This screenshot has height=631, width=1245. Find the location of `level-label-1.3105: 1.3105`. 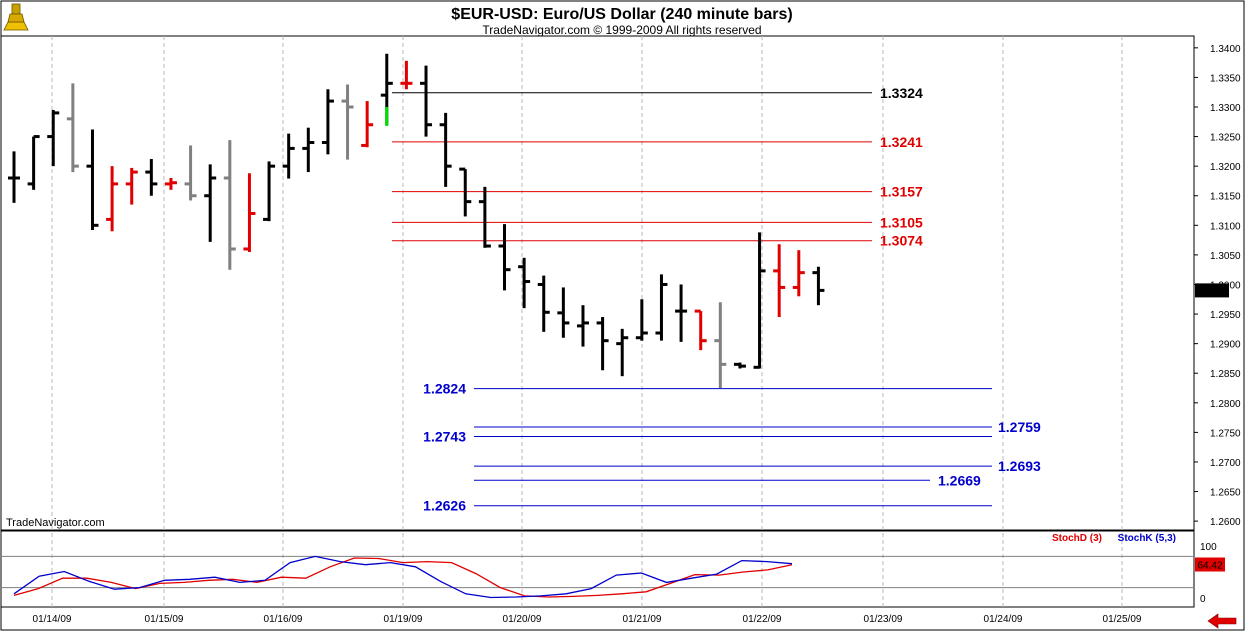

level-label-1.3105: 1.3105 is located at coordinates (901, 222).